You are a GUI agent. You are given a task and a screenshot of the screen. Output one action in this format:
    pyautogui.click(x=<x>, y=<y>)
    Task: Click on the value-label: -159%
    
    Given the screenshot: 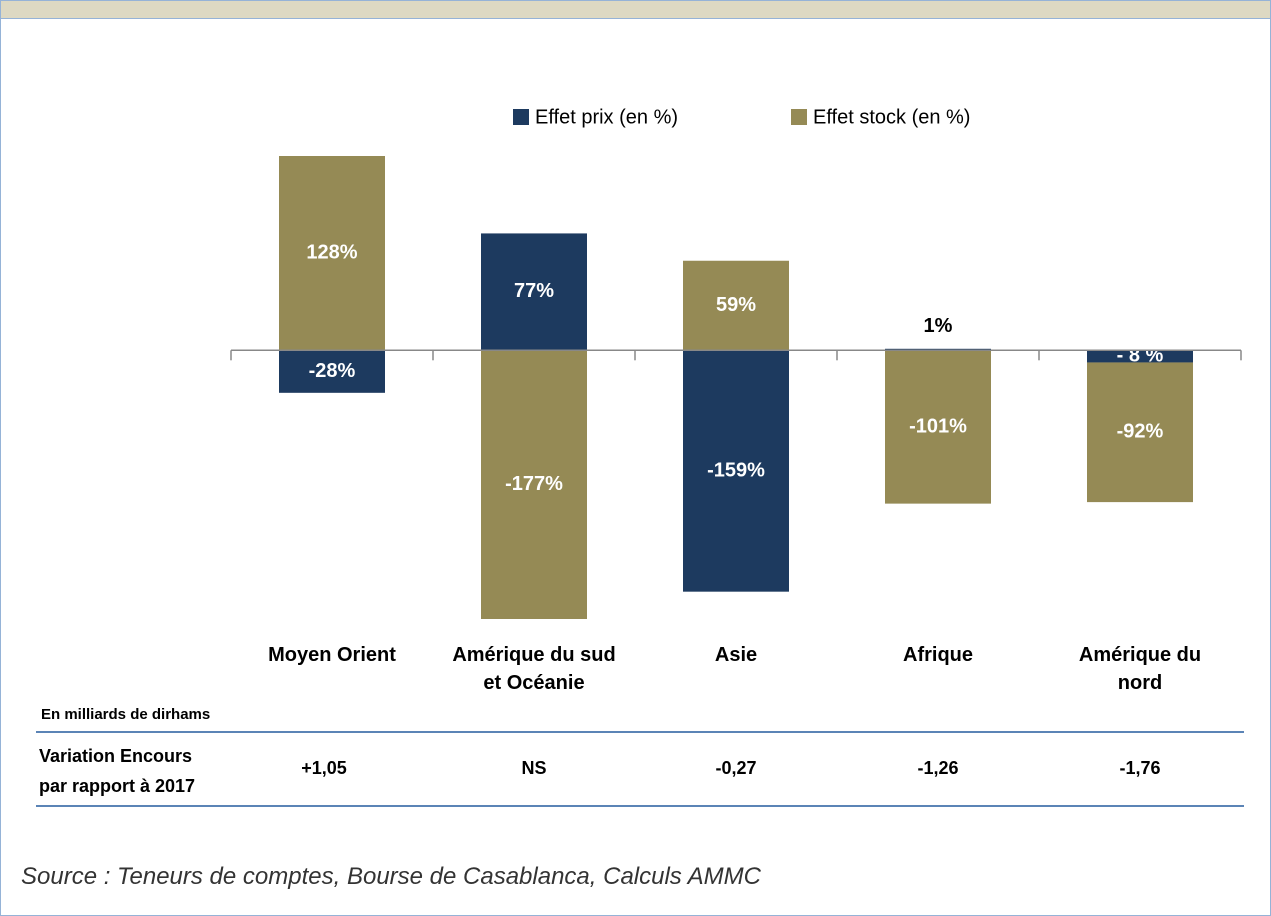 What is the action you would take?
    pyautogui.click(x=736, y=470)
    